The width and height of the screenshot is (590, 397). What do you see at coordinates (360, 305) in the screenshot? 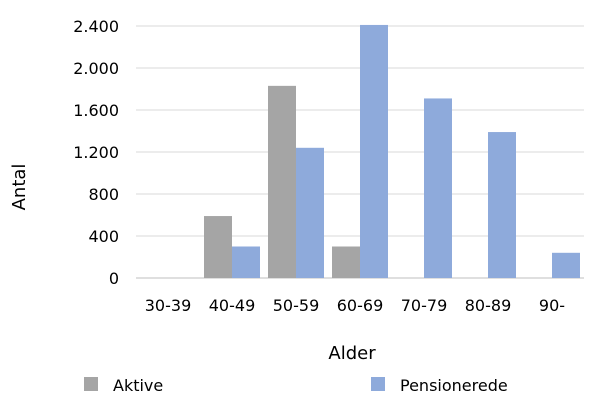
I see `x-tick-label: 60-69` at bounding box center [360, 305].